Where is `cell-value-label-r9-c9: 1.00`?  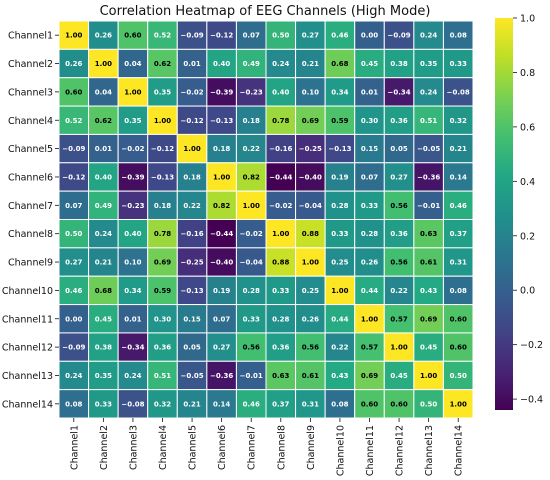 cell-value-label-r9-c9: 1.00 is located at coordinates (310, 263).